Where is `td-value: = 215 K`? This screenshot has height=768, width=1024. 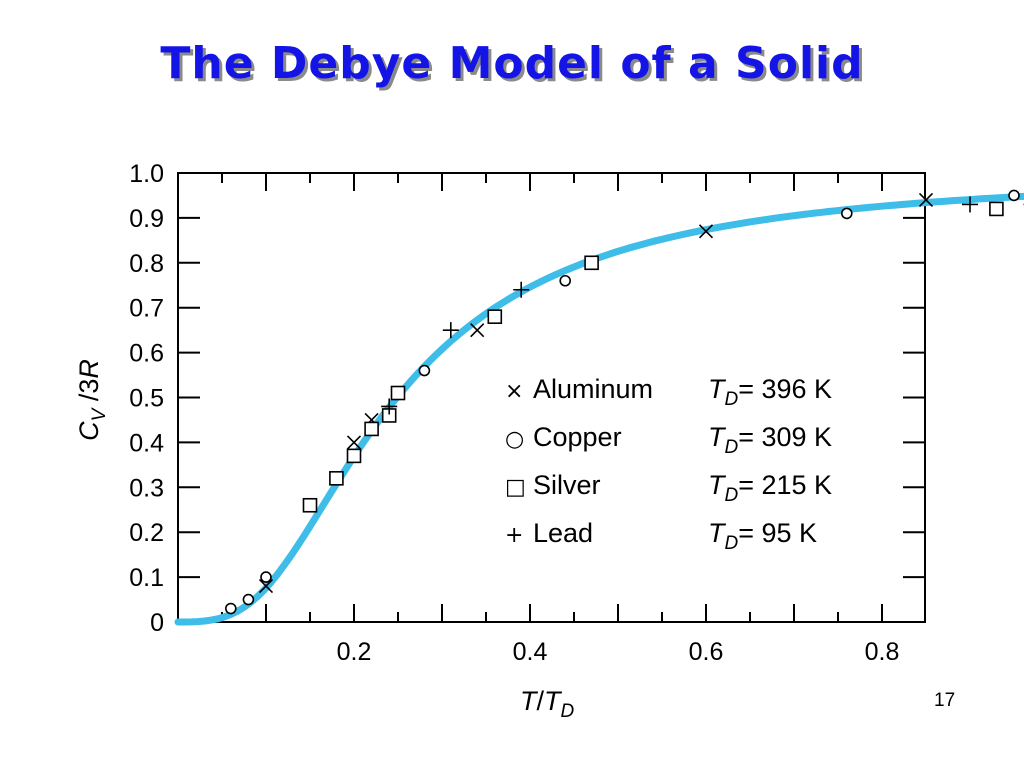 td-value: = 215 K is located at coordinates (785, 485).